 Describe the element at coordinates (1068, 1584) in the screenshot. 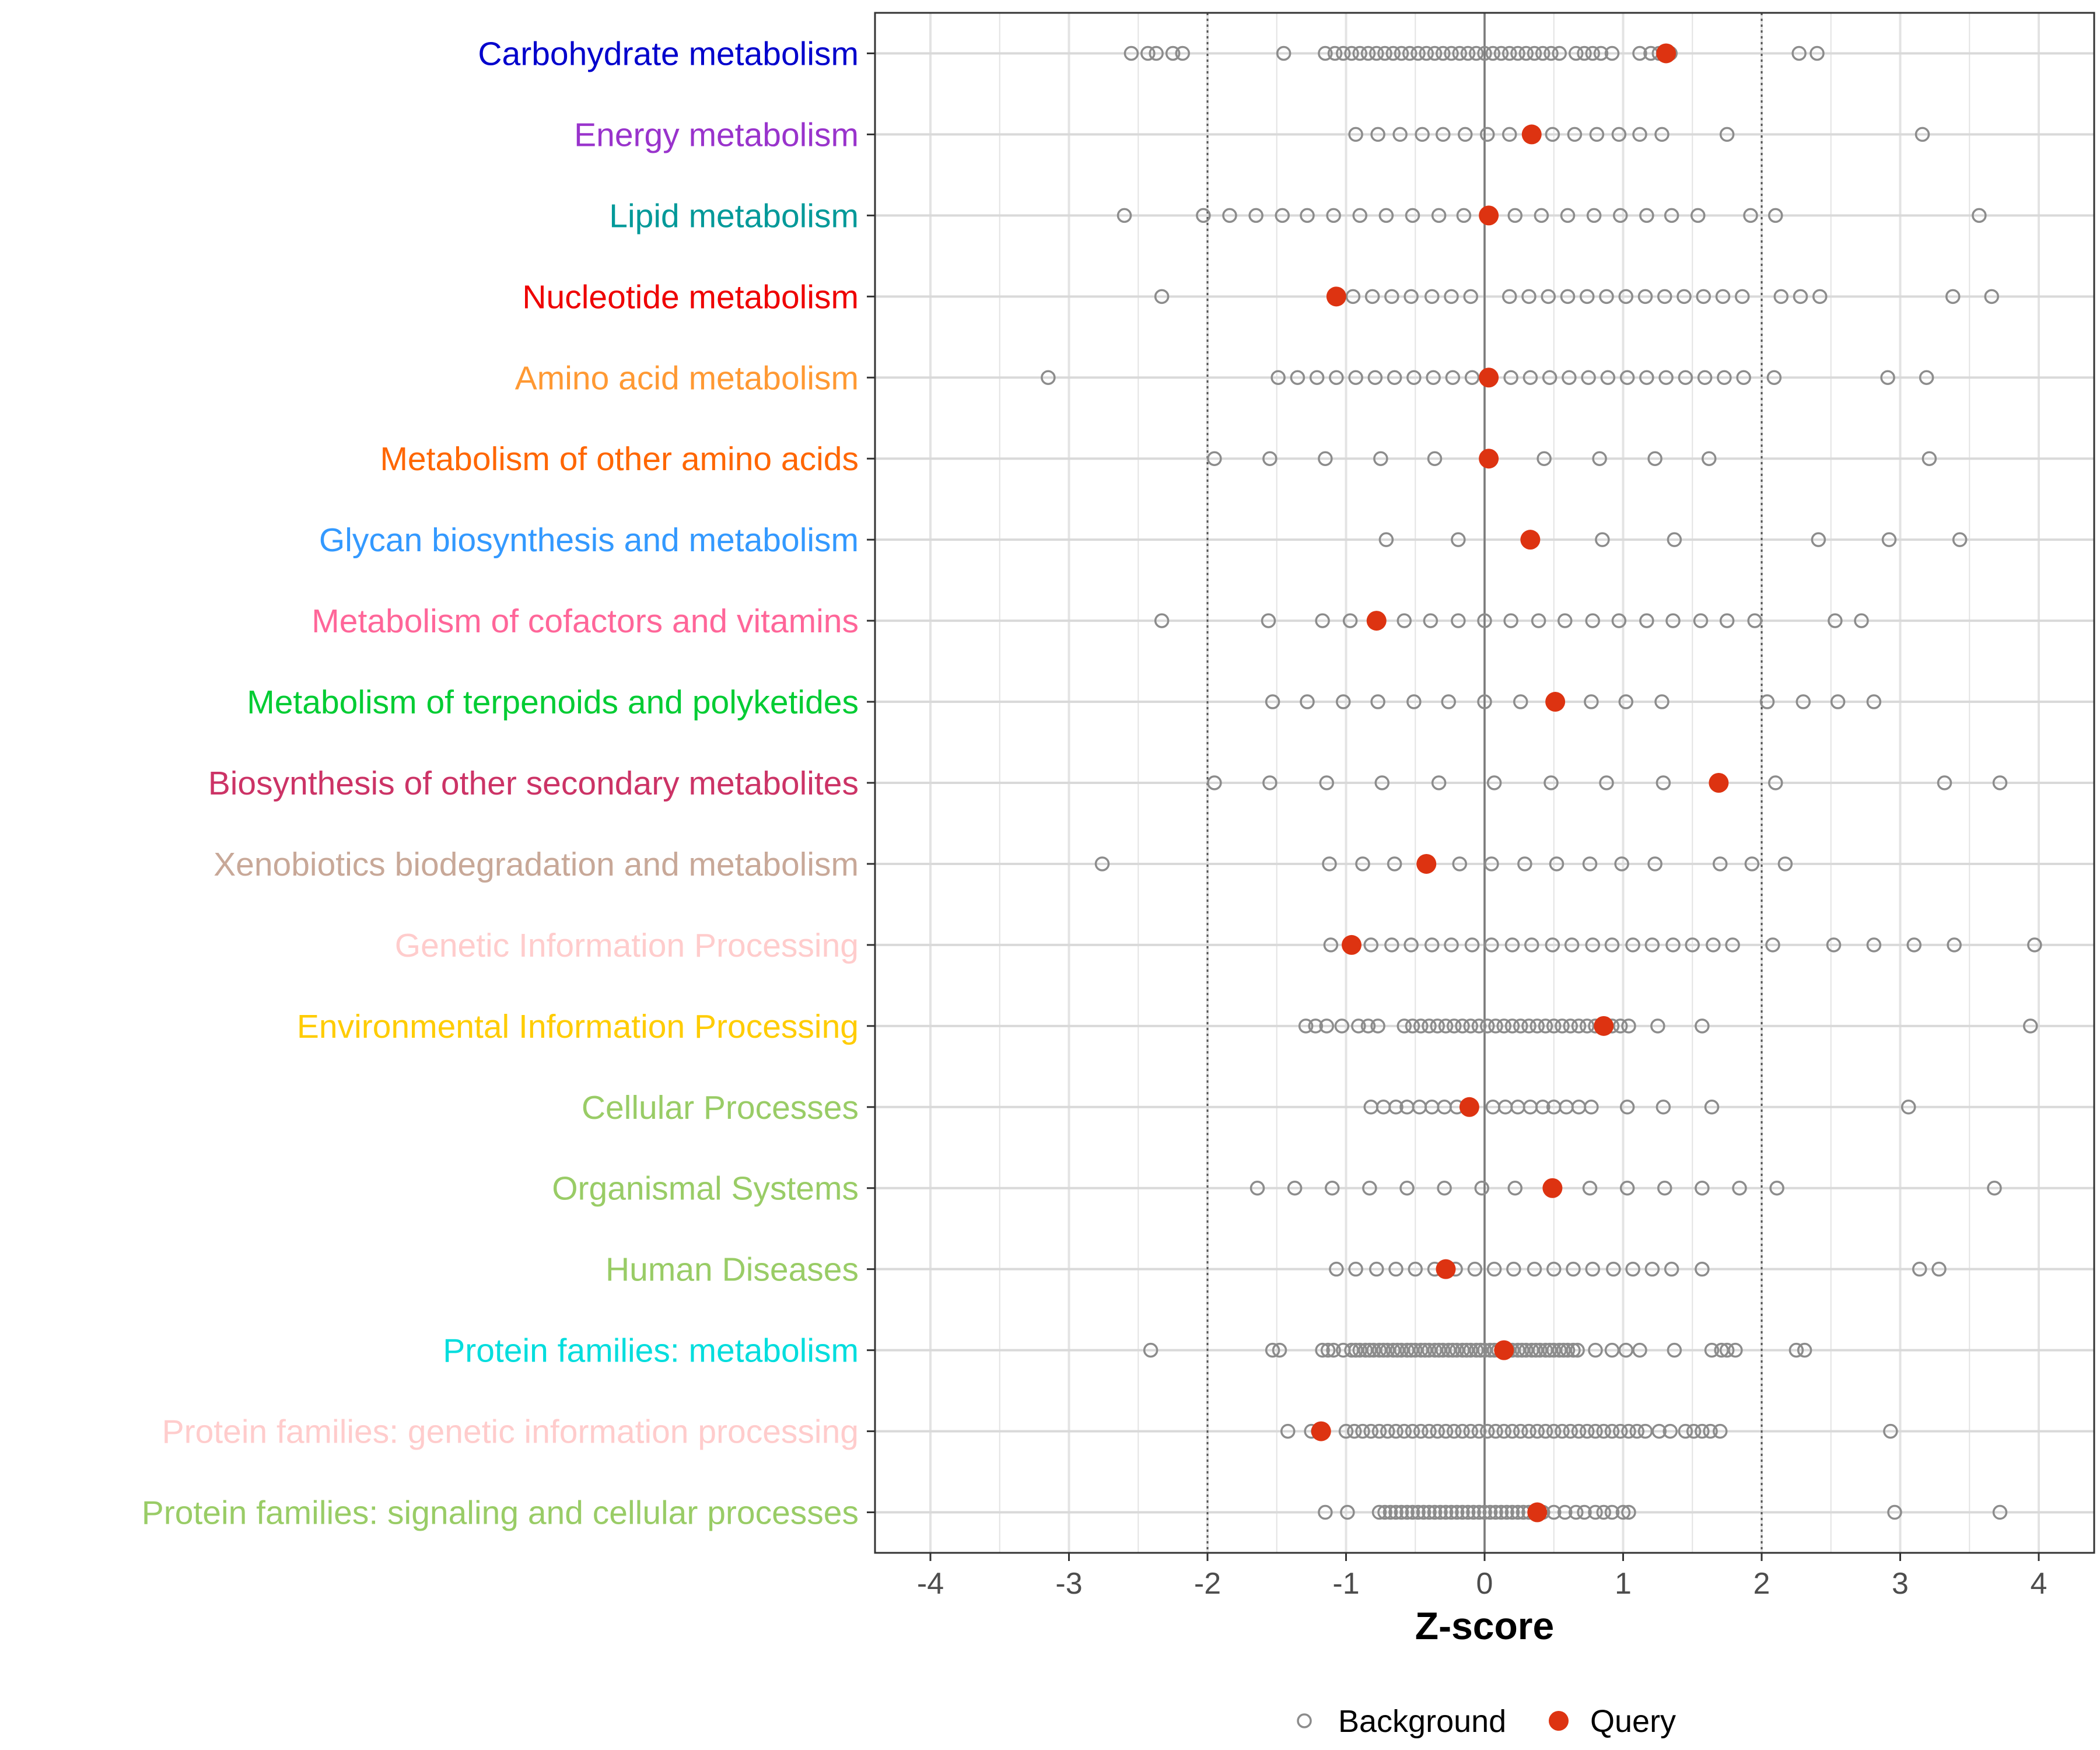

I see `x-tick-label: -3` at that location.